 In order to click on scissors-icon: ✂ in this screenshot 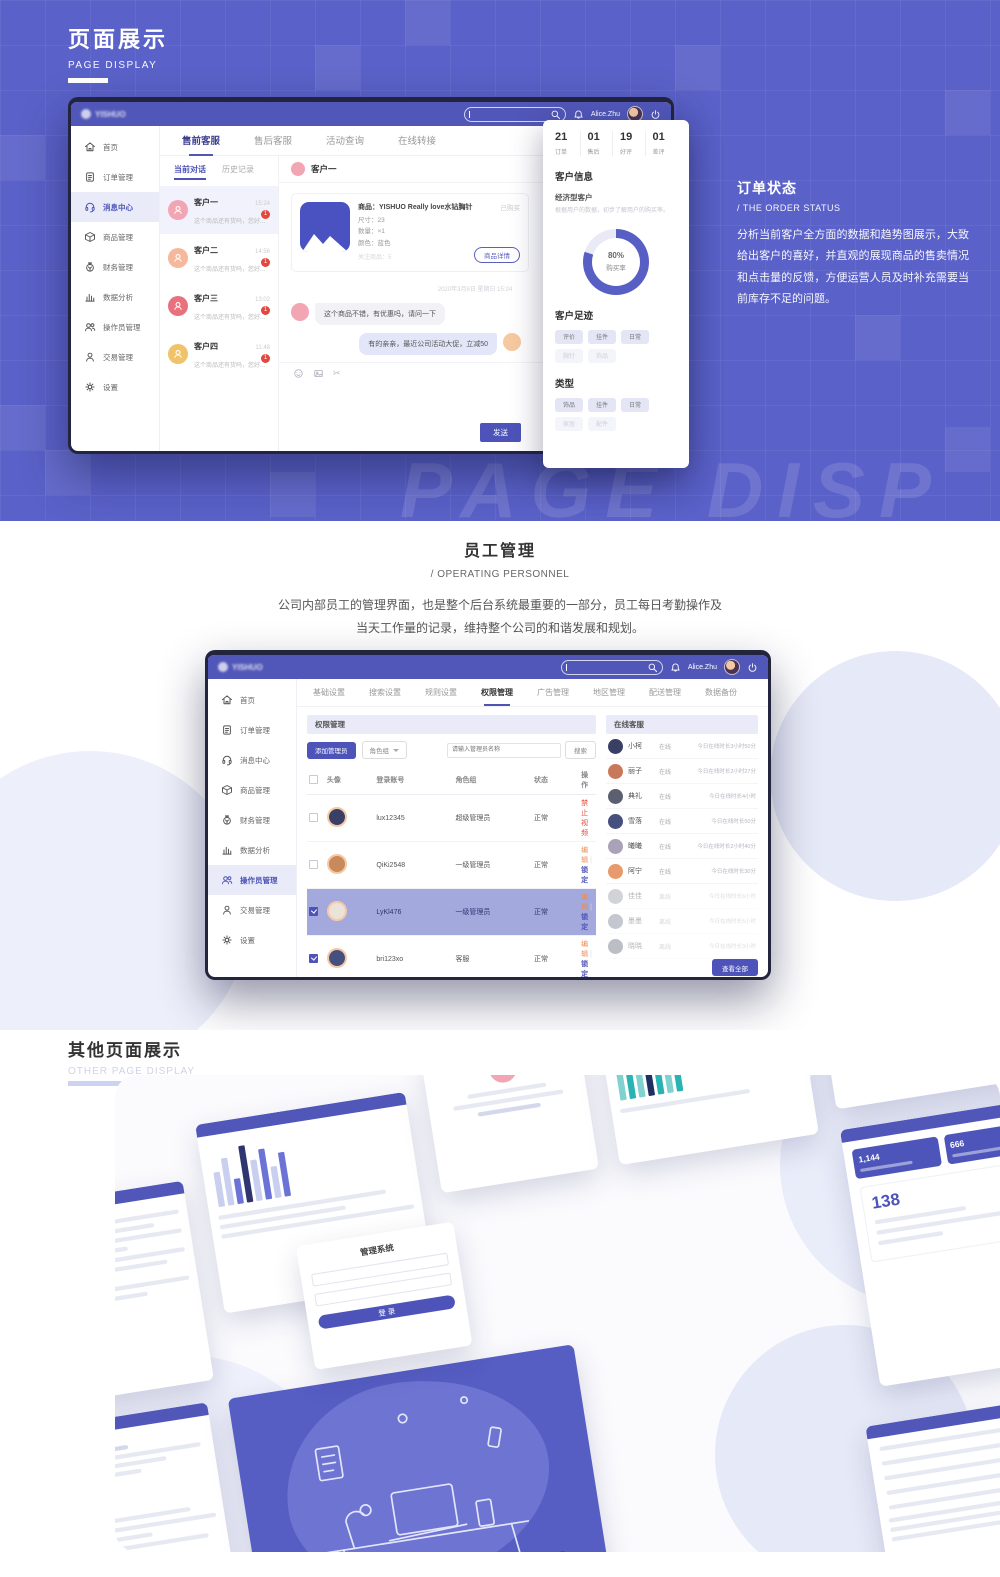, I will do `click(337, 373)`.